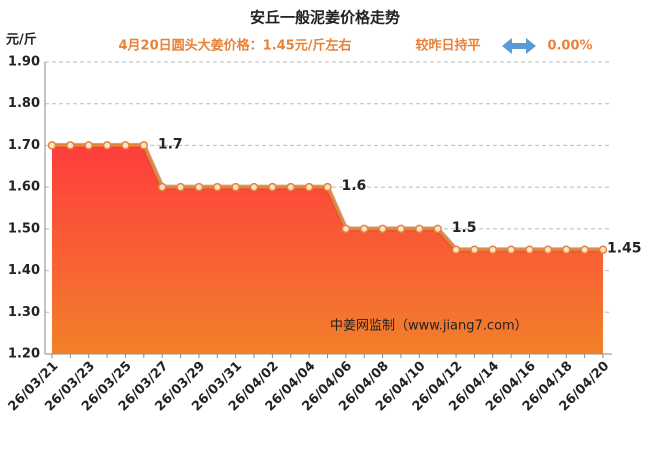 Image resolution: width=650 pixels, height=452 pixels. What do you see at coordinates (24, 145) in the screenshot?
I see `y-tick-label: 1.70` at bounding box center [24, 145].